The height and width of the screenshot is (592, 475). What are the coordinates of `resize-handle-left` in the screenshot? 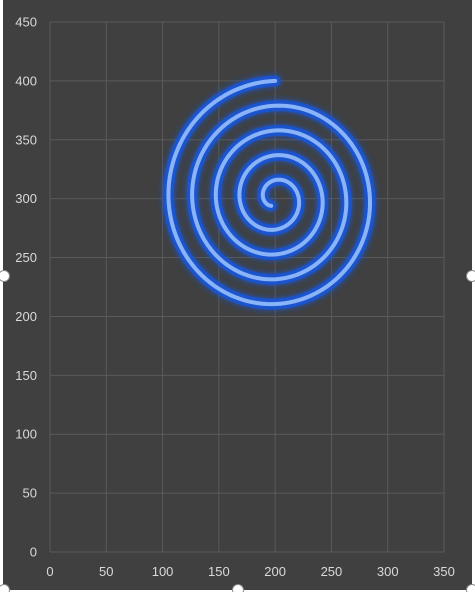 It's located at (5, 276).